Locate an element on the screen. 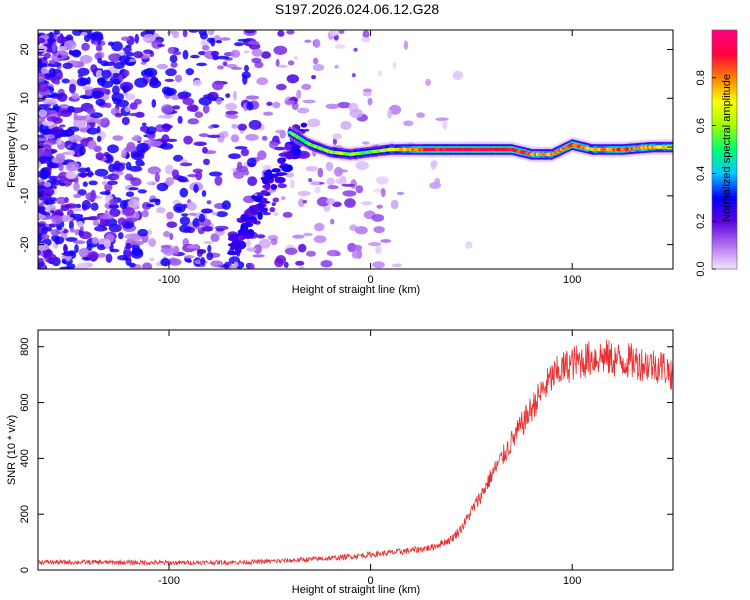  colorbar-frame is located at coordinates (724, 149).